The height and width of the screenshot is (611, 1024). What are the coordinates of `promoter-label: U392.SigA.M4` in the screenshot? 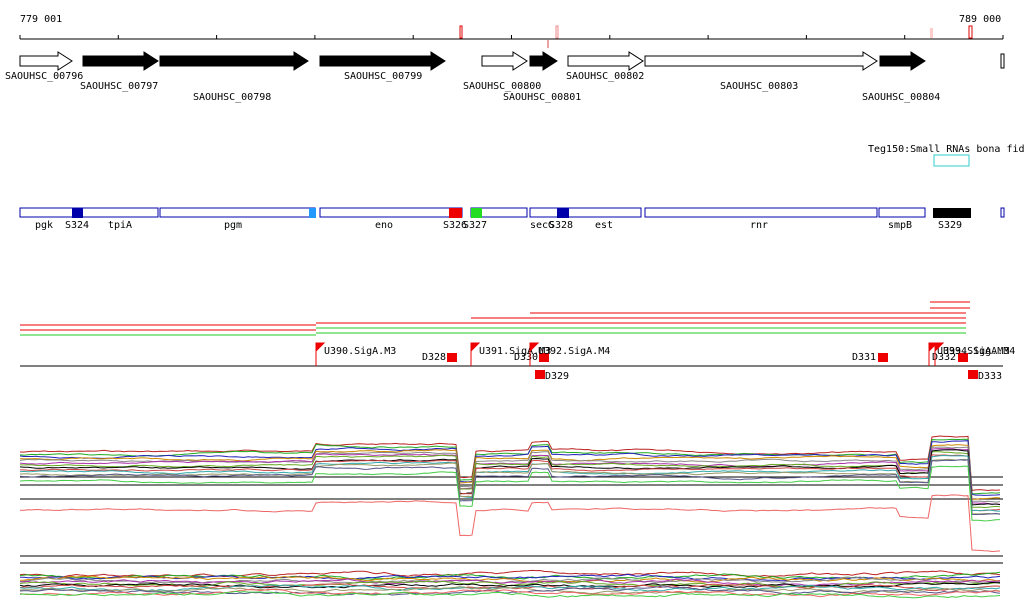 It's located at (574, 351).